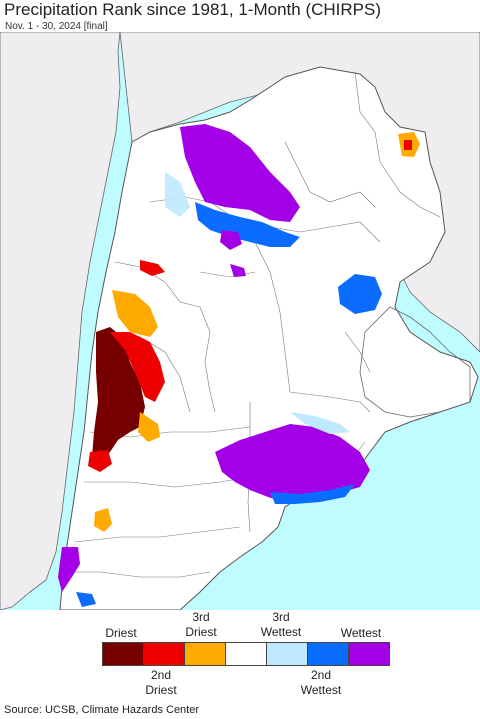 The height and width of the screenshot is (719, 480). I want to click on wet2-south, so click(312, 494).